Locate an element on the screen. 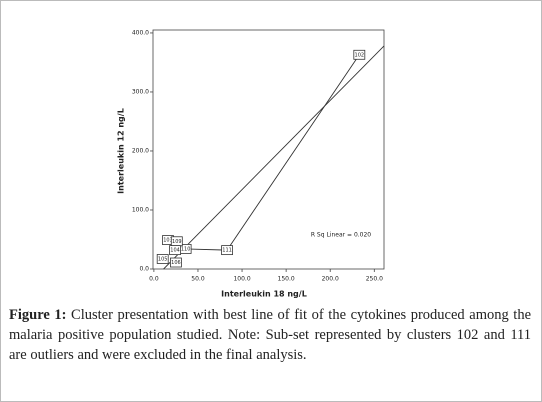 The height and width of the screenshot is (402, 542). point-label: 110 is located at coordinates (186, 249).